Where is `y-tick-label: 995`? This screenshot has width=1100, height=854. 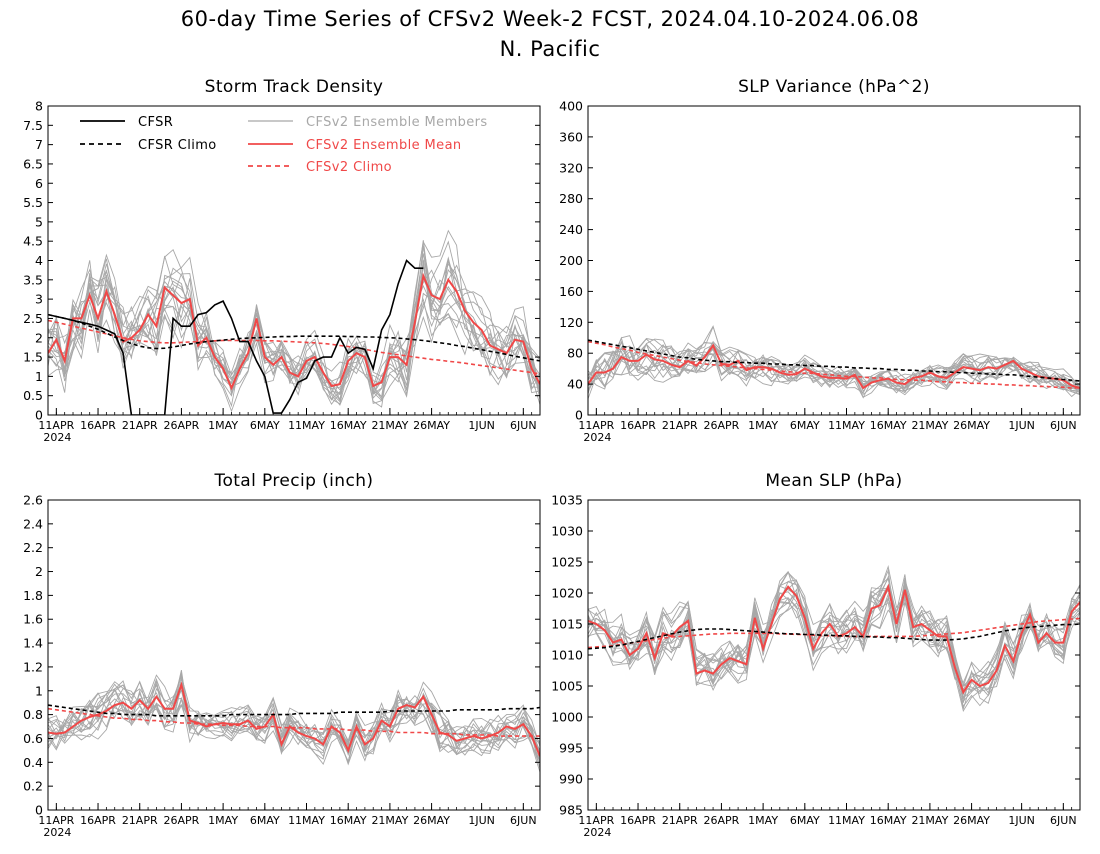
y-tick-label: 995 is located at coordinates (571, 748).